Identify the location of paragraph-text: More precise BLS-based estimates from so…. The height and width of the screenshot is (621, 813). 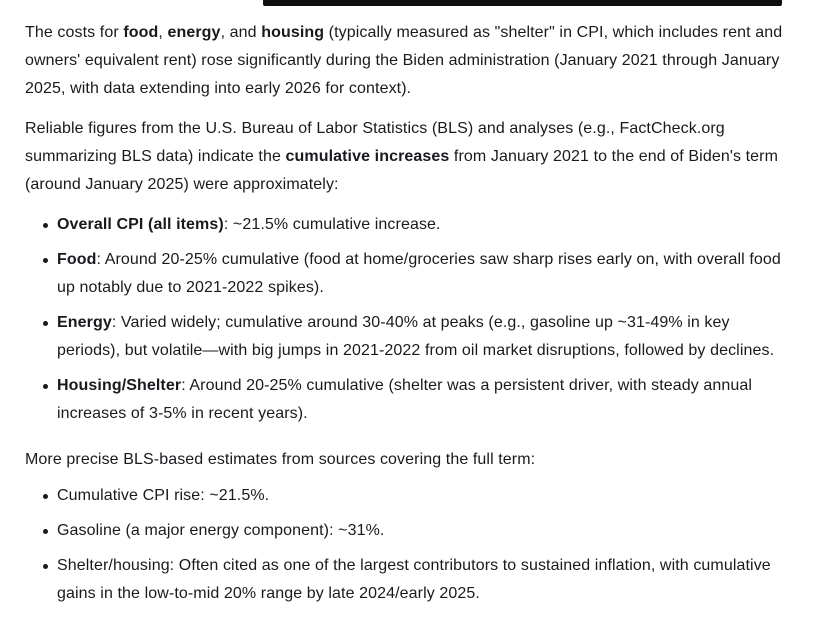
(280, 459).